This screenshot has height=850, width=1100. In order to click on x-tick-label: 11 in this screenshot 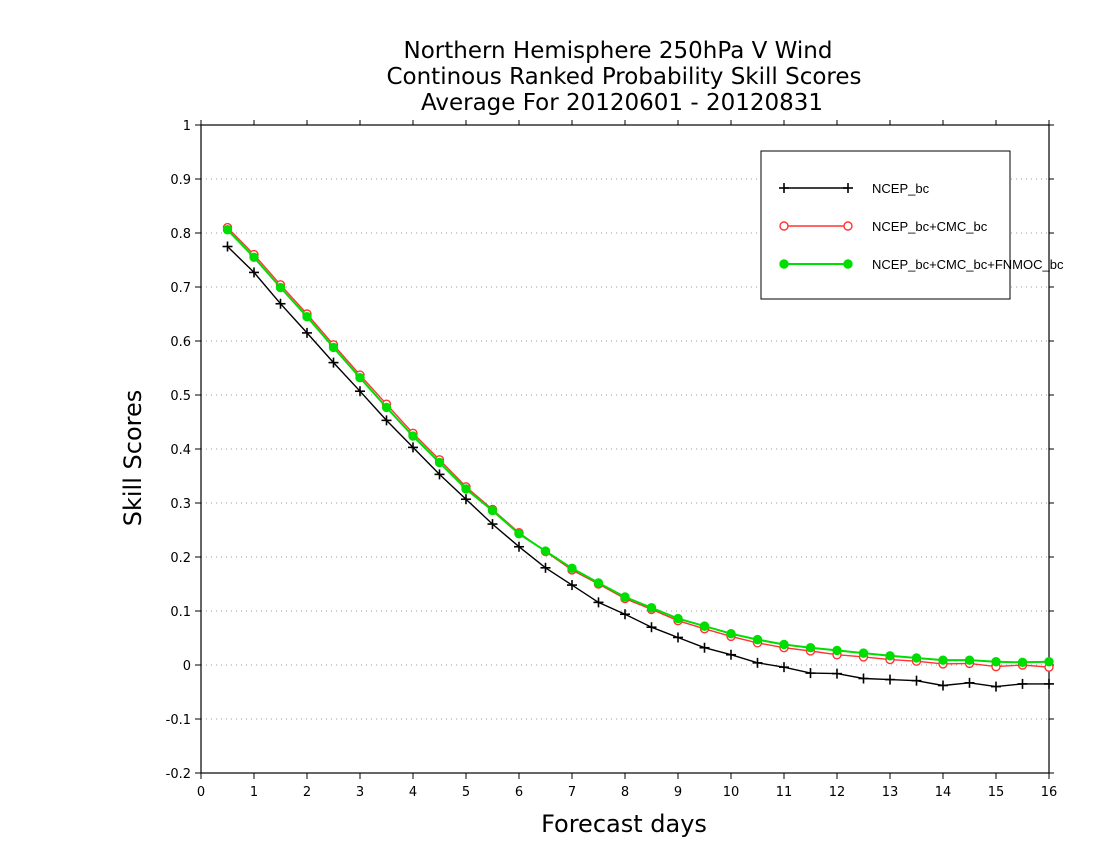, I will do `click(784, 792)`.